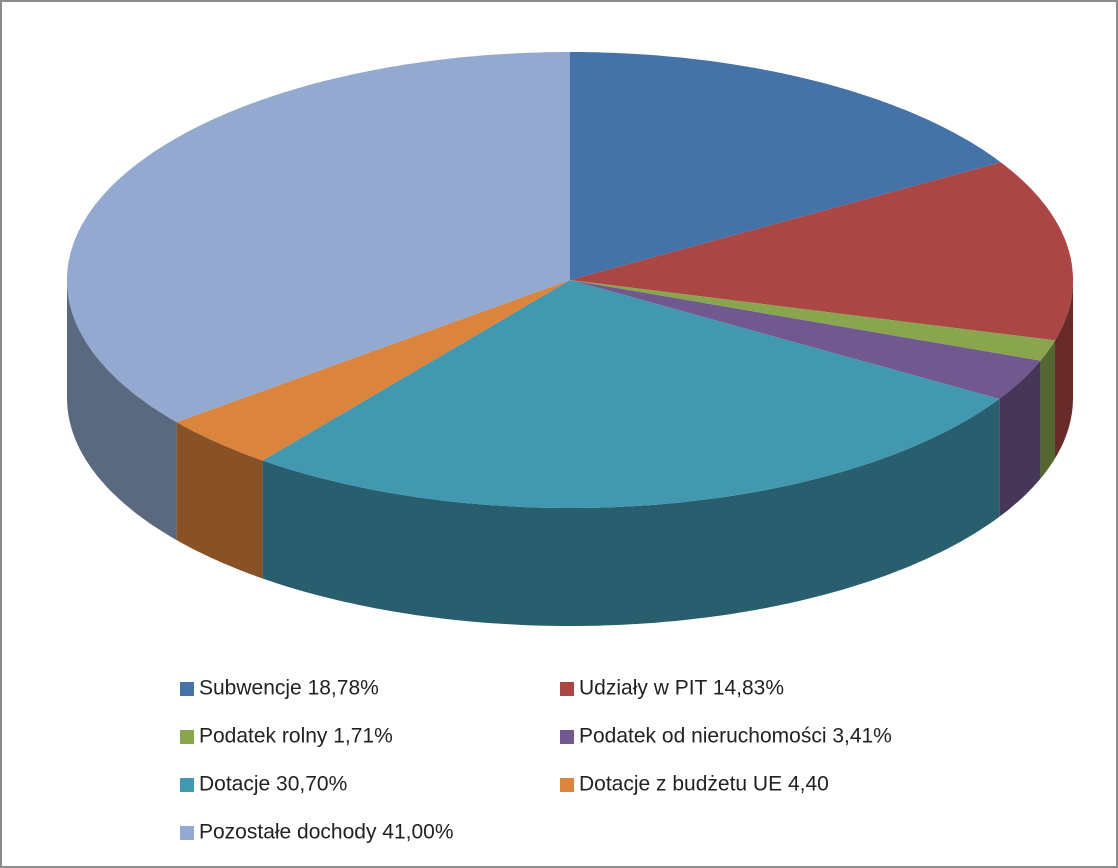 The height and width of the screenshot is (868, 1118). What do you see at coordinates (296, 736) in the screenshot?
I see `legend-label: Podatek rolny 1,71%` at bounding box center [296, 736].